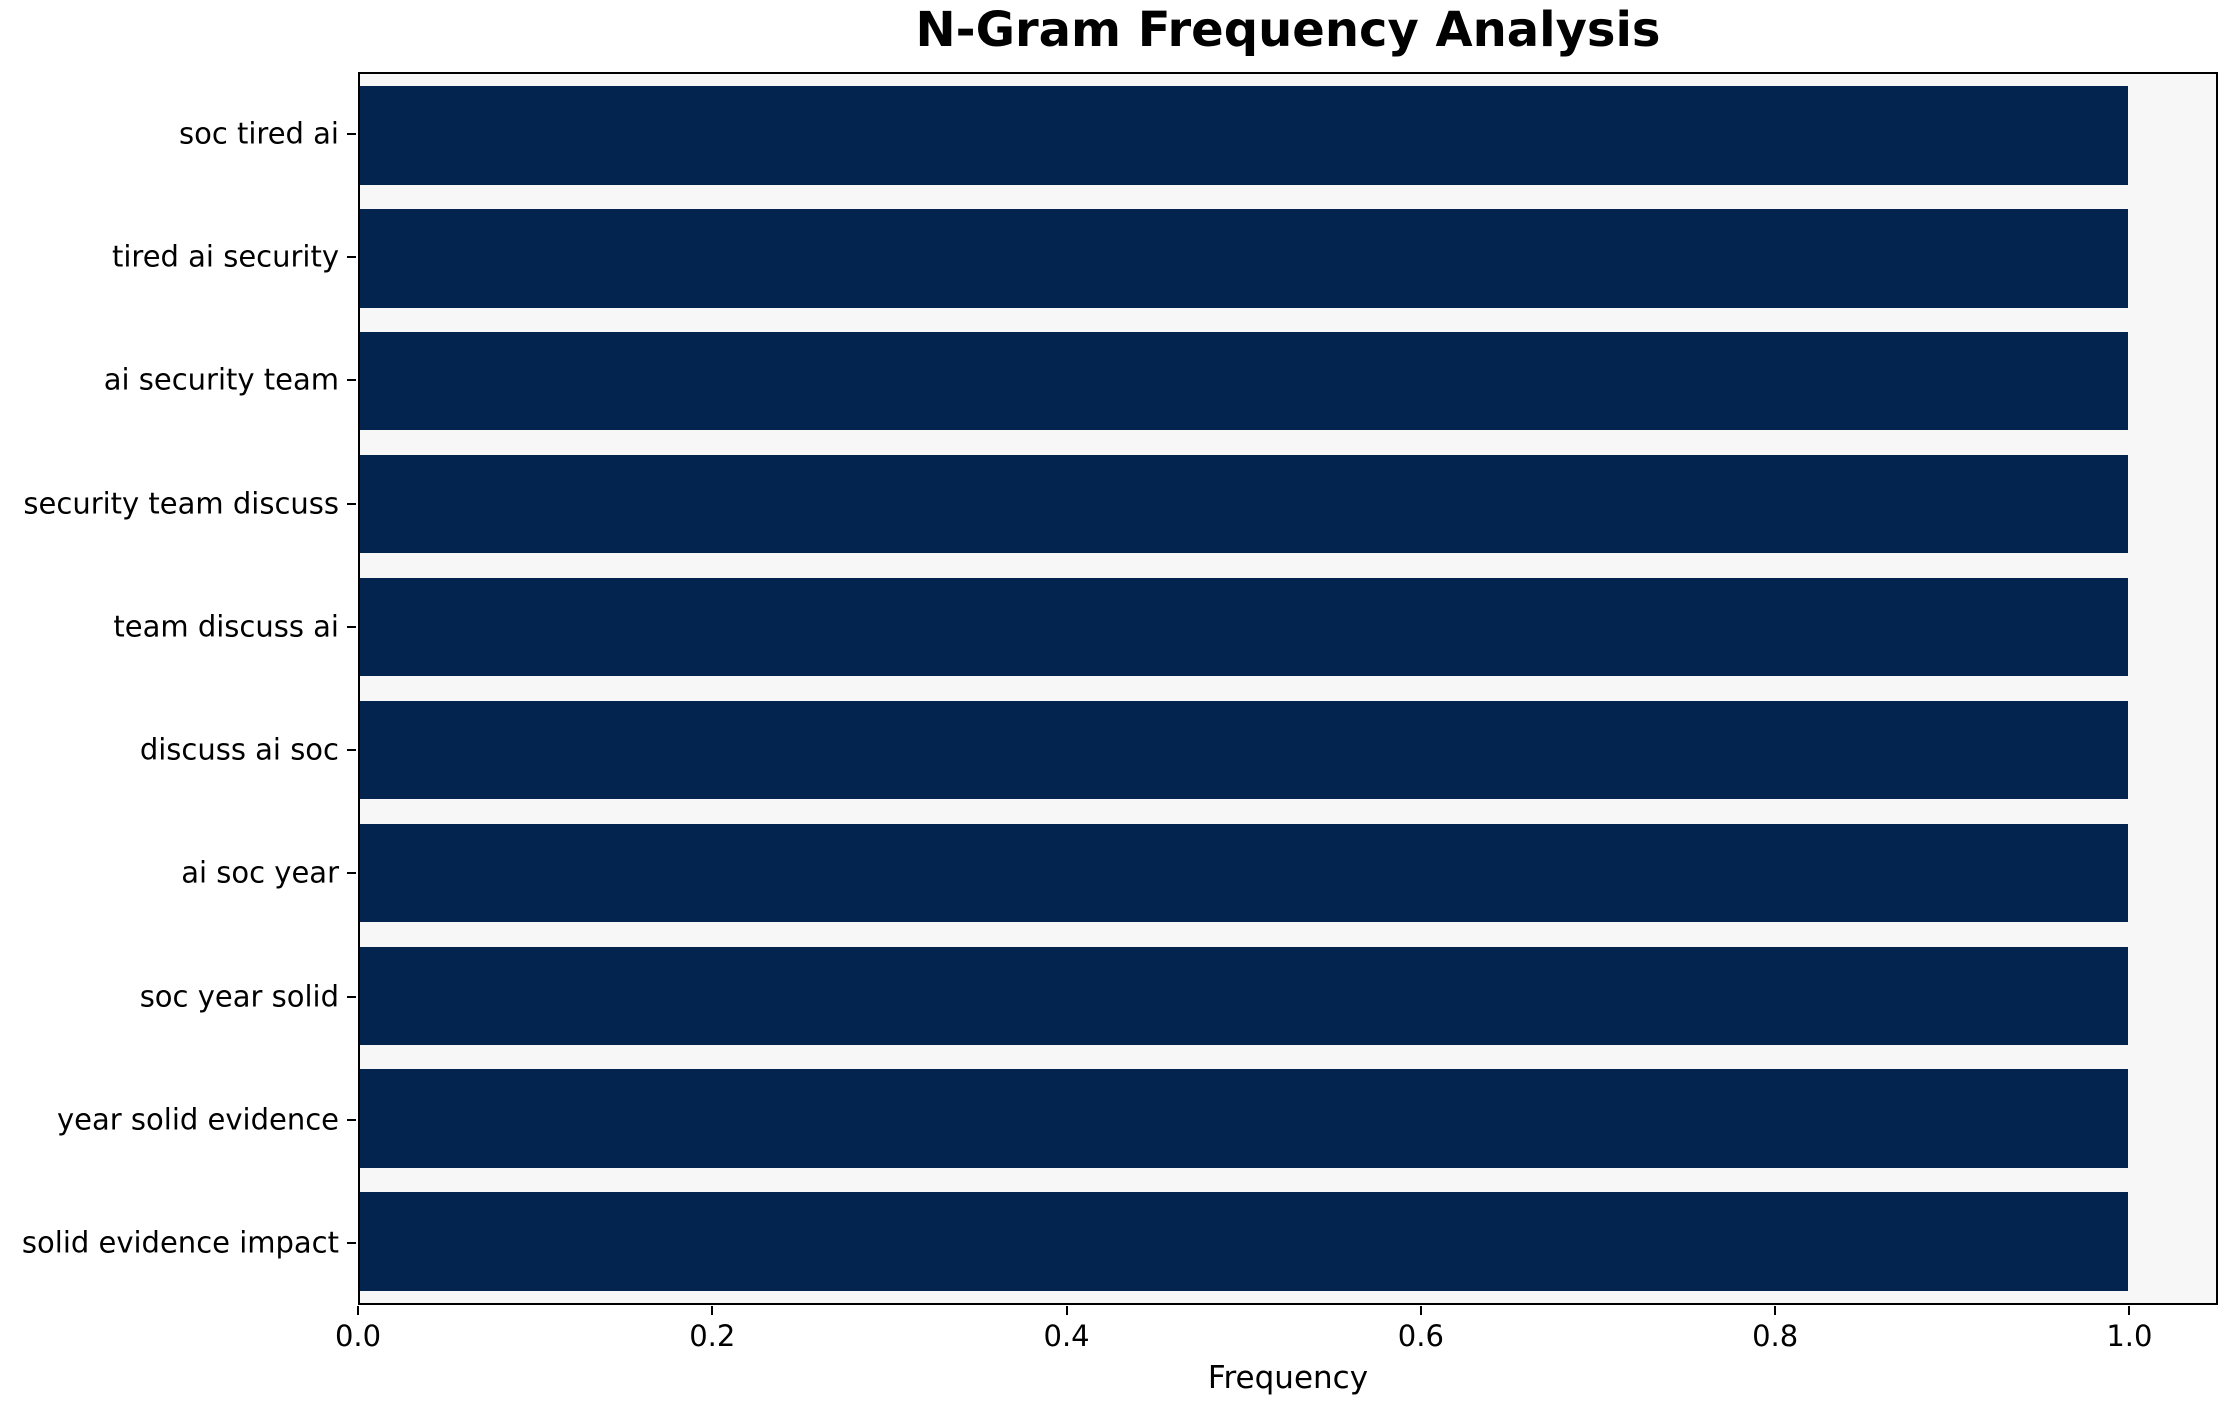 Image resolution: width=2238 pixels, height=1414 pixels. What do you see at coordinates (1288, 1378) in the screenshot?
I see `x-axis-label: Frequency` at bounding box center [1288, 1378].